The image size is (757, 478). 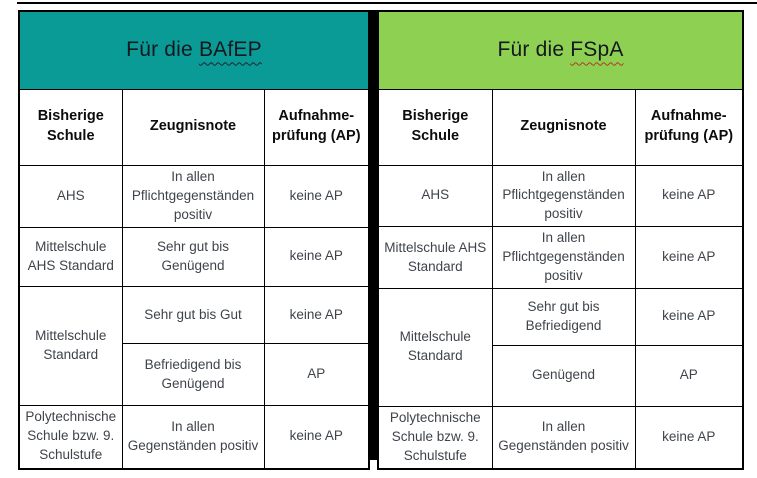 I want to click on fspa-col-bisherige-schule: Bisherige Schule, so click(x=435, y=127).